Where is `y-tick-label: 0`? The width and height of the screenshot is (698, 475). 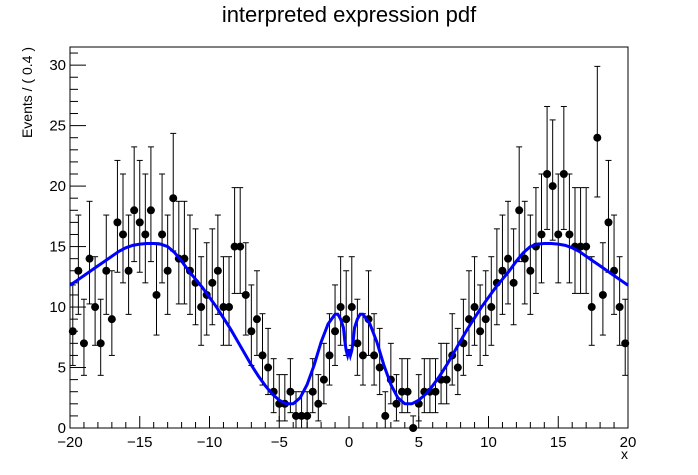 y-tick-label: 0 is located at coordinates (62, 428).